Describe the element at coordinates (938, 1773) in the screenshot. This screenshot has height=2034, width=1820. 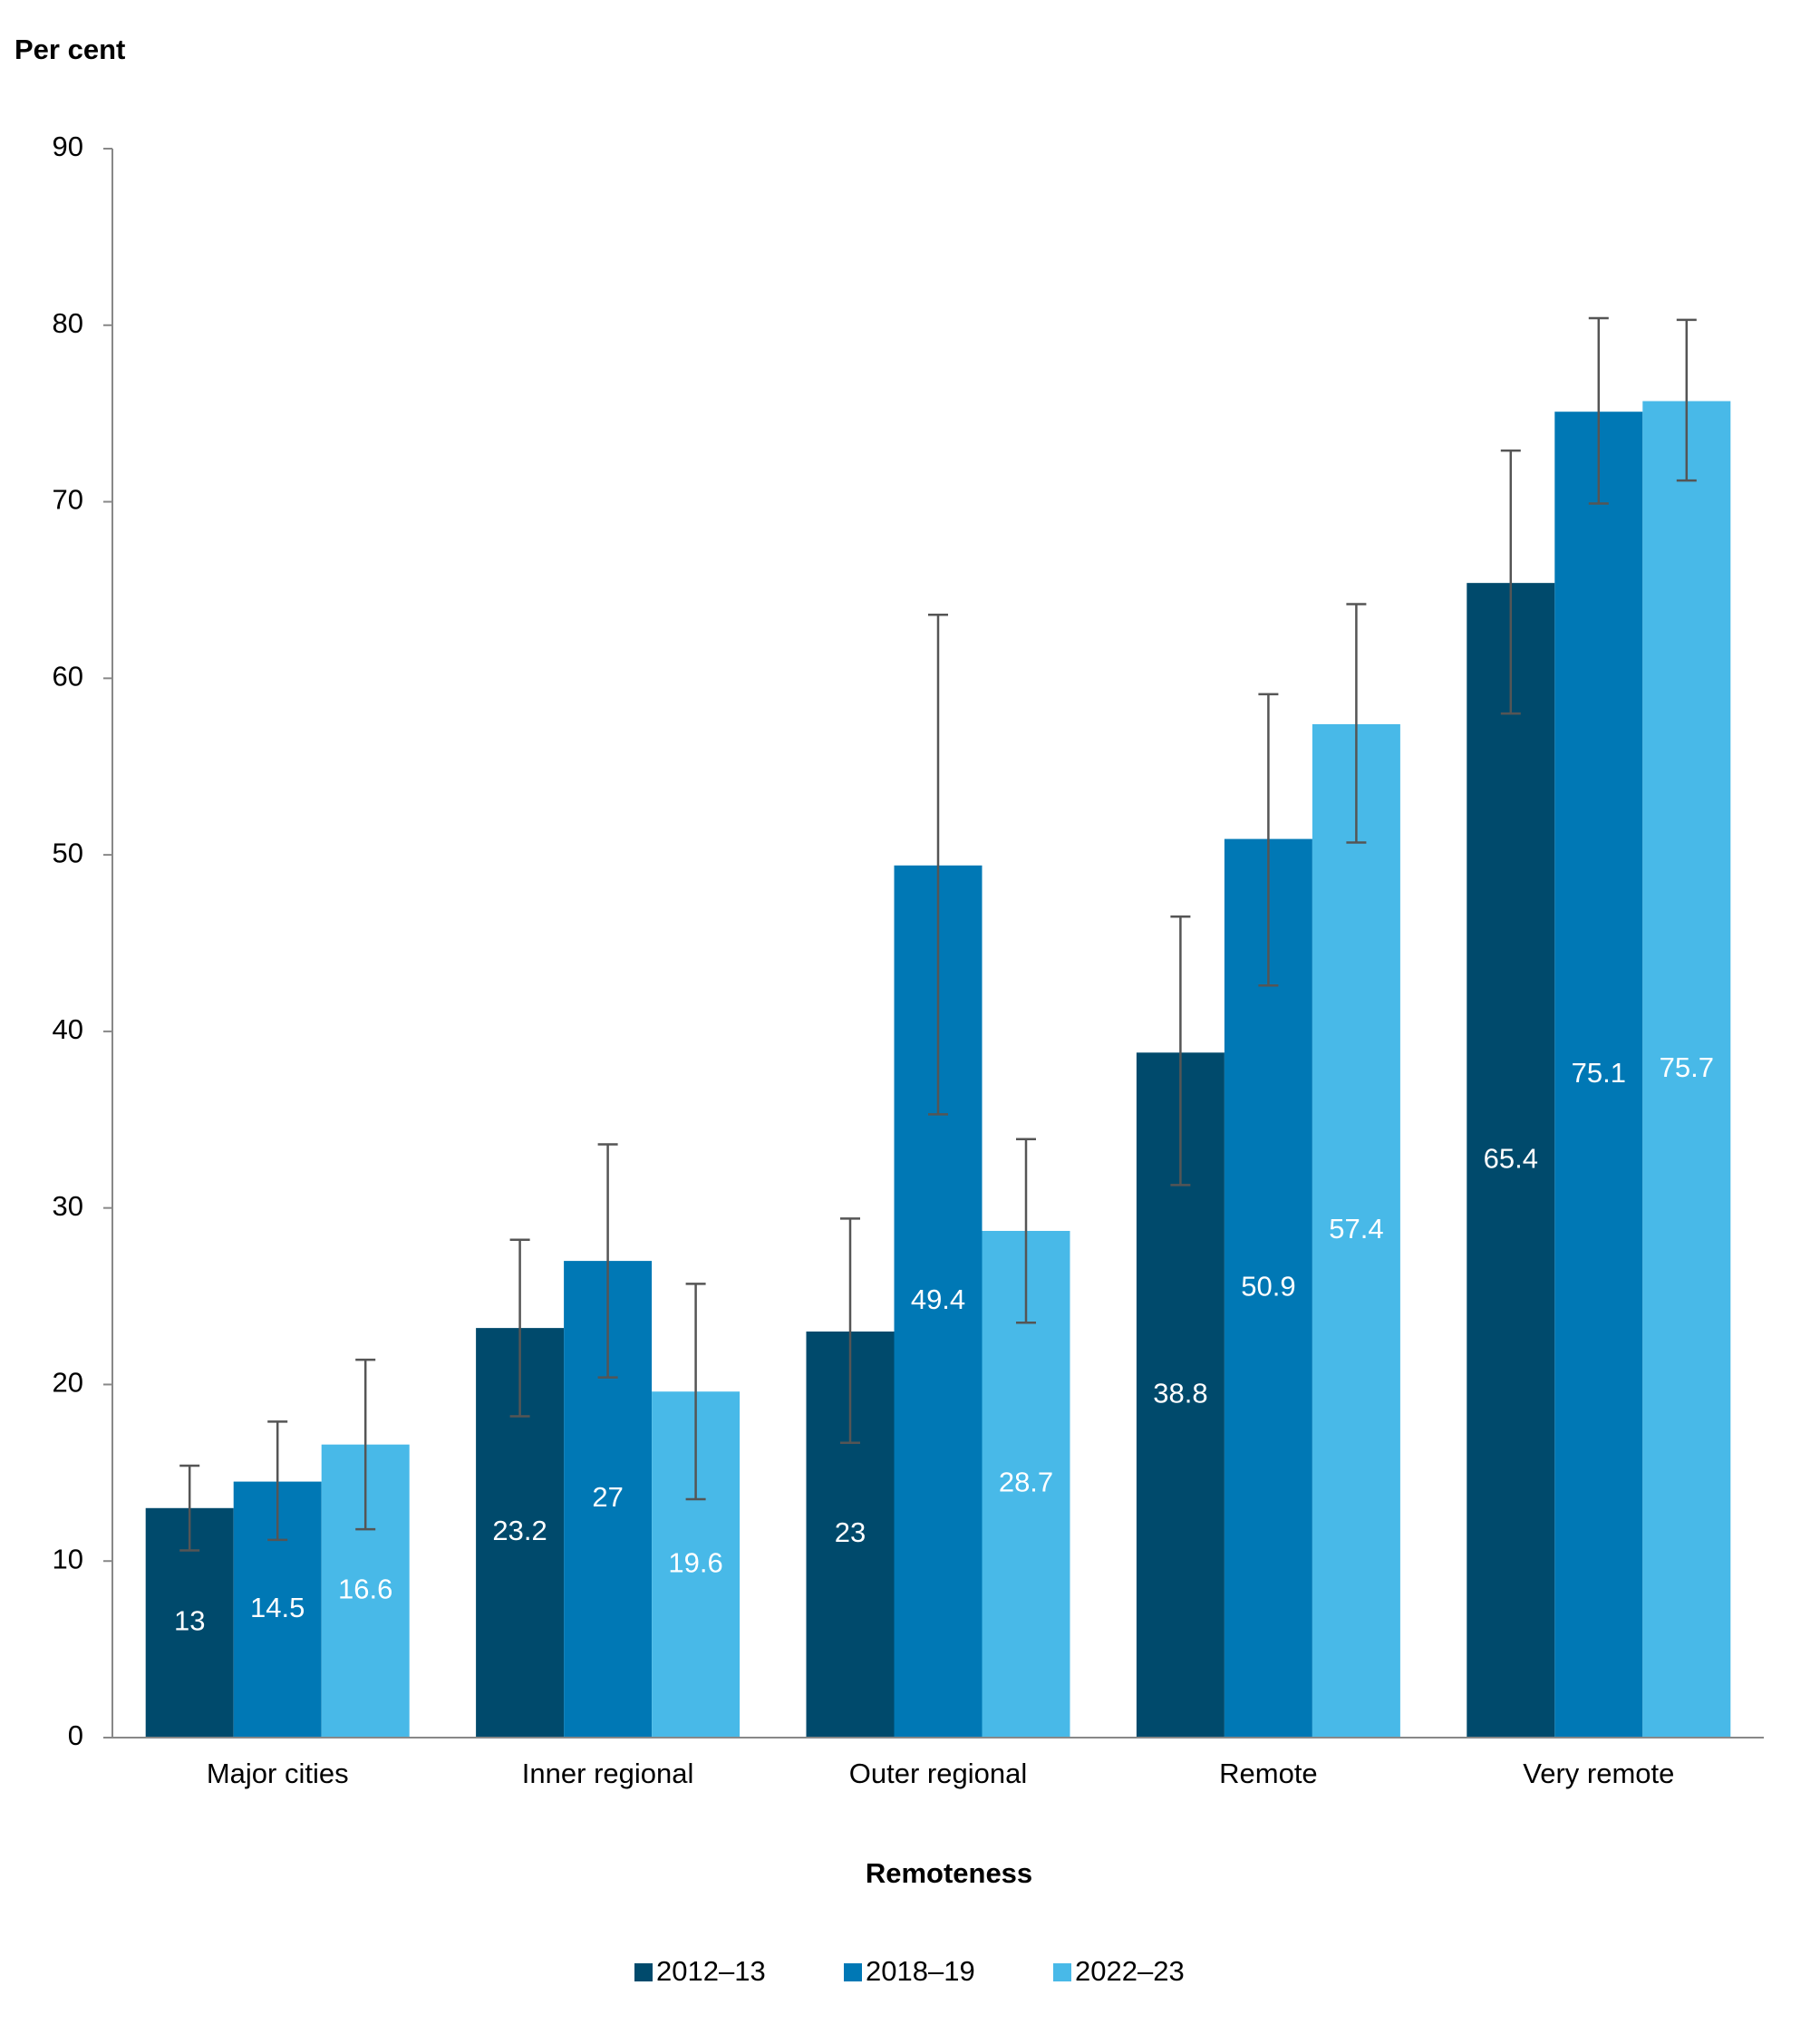
I see `x-tick-label: Outer regional` at that location.